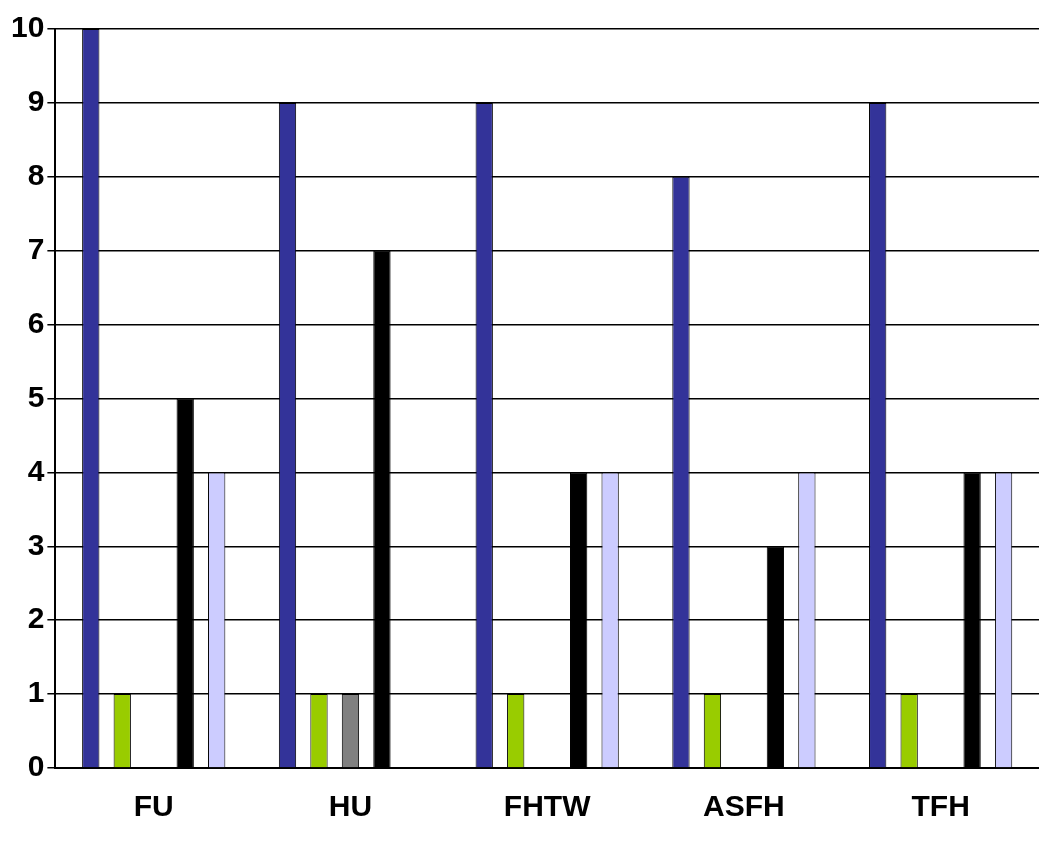 This screenshot has height=848, width=1047. What do you see at coordinates (940, 806) in the screenshot?
I see `x-tick-label: TFH` at bounding box center [940, 806].